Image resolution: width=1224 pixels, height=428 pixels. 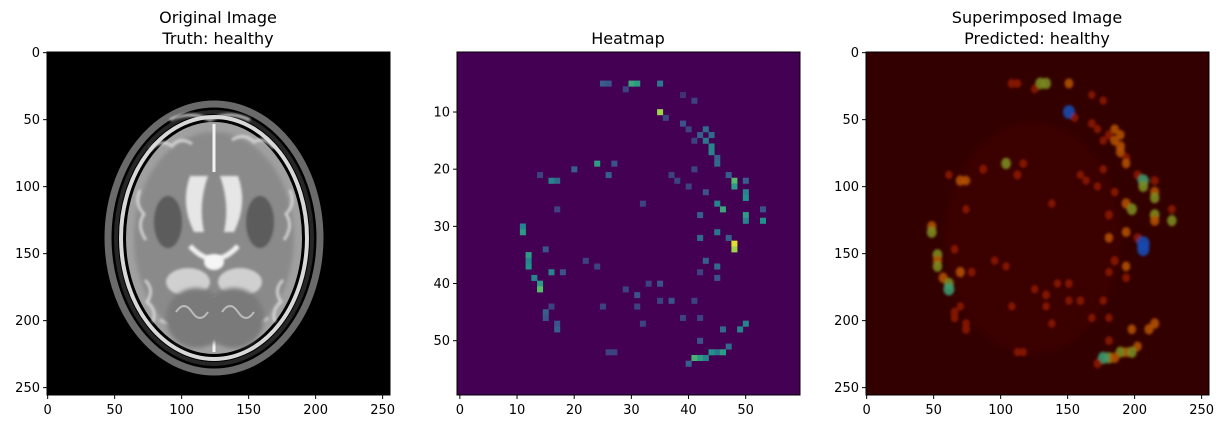 I want to click on x-tick-label: 0, so click(x=48, y=410).